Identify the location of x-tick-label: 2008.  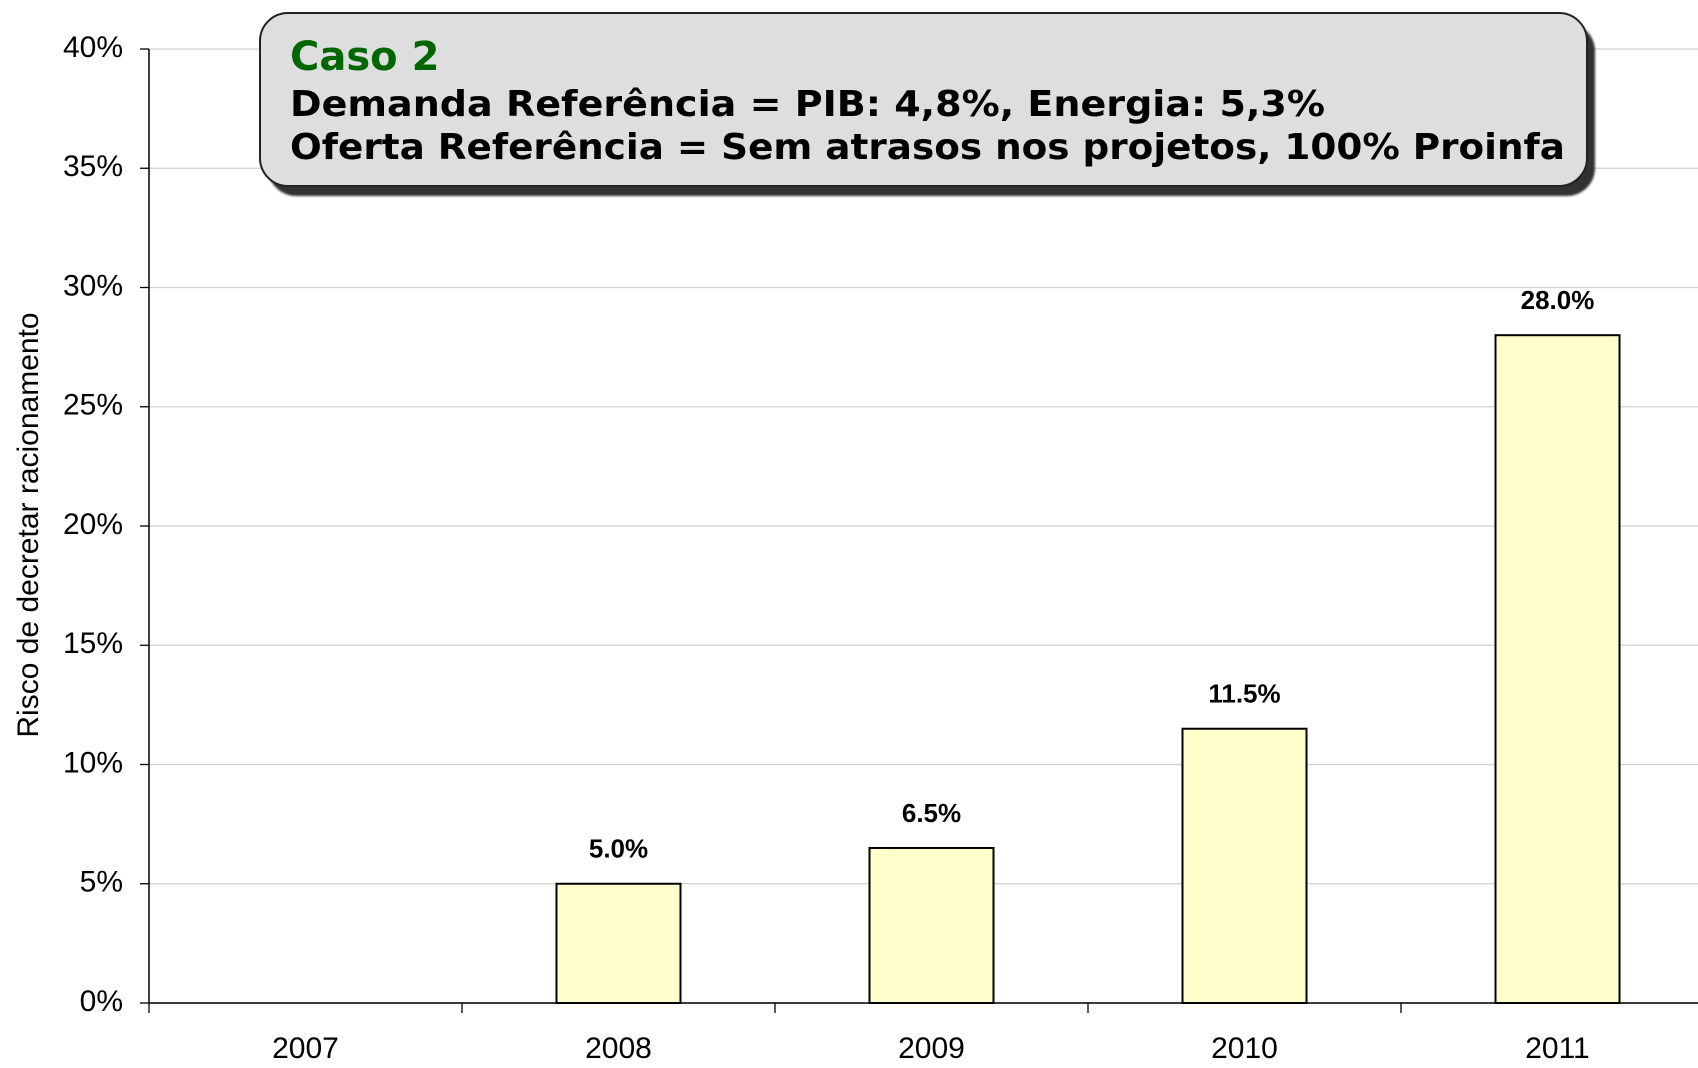
(618, 1048).